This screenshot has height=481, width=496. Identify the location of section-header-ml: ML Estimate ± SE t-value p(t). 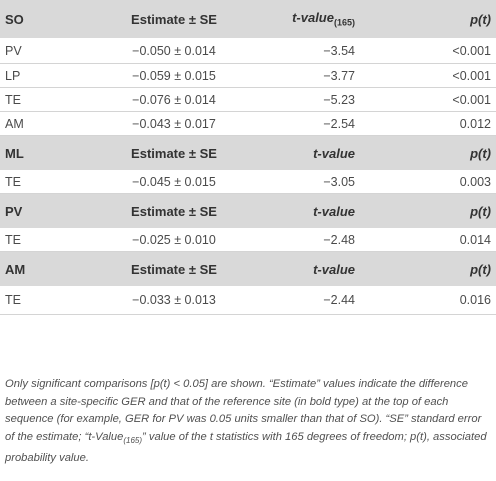
(248, 152).